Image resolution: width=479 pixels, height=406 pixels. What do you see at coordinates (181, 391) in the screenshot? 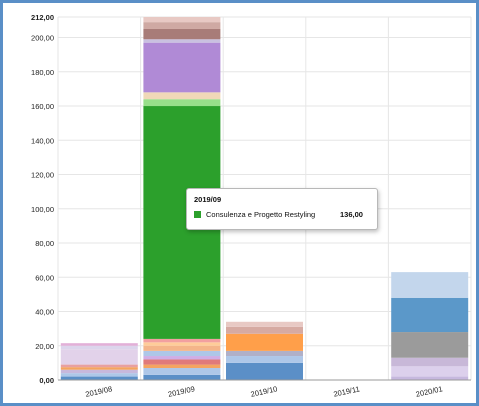
I see `x-tick-label: 2019/09` at bounding box center [181, 391].